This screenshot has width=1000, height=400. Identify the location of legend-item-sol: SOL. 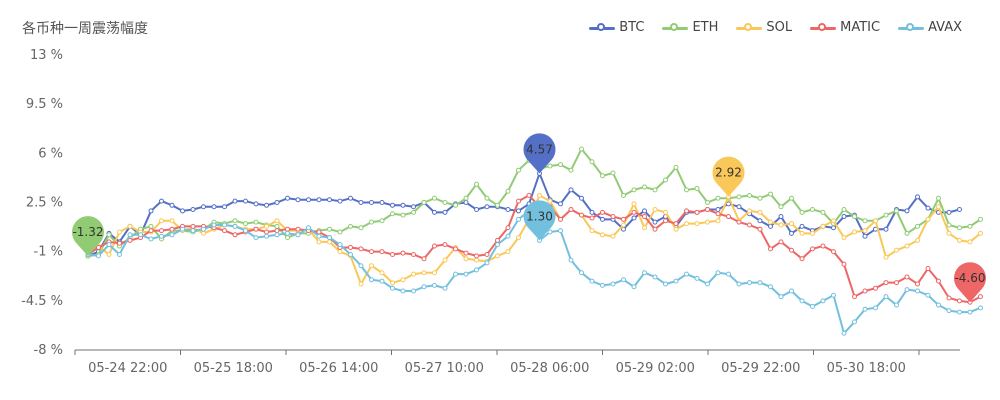
(764, 27).